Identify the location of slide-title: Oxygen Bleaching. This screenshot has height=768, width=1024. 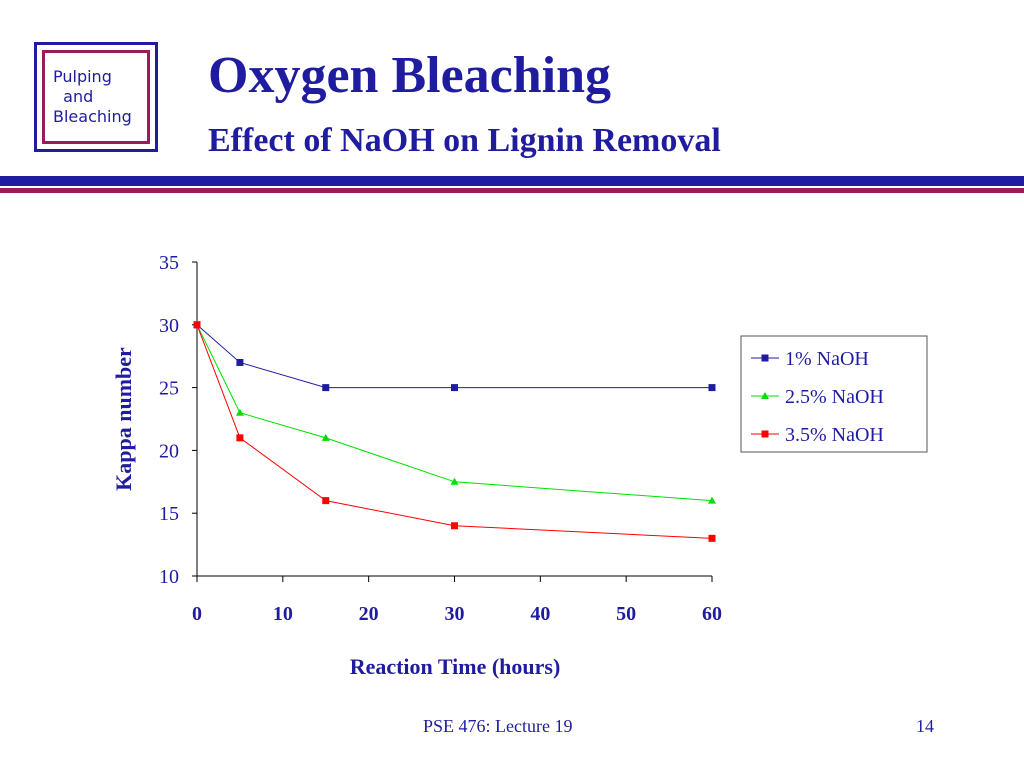
(410, 75).